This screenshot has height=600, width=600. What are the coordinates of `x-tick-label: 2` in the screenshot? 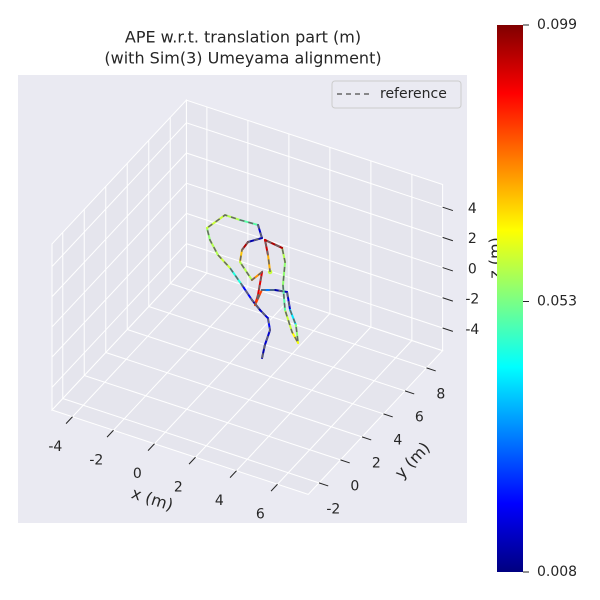 It's located at (178, 488).